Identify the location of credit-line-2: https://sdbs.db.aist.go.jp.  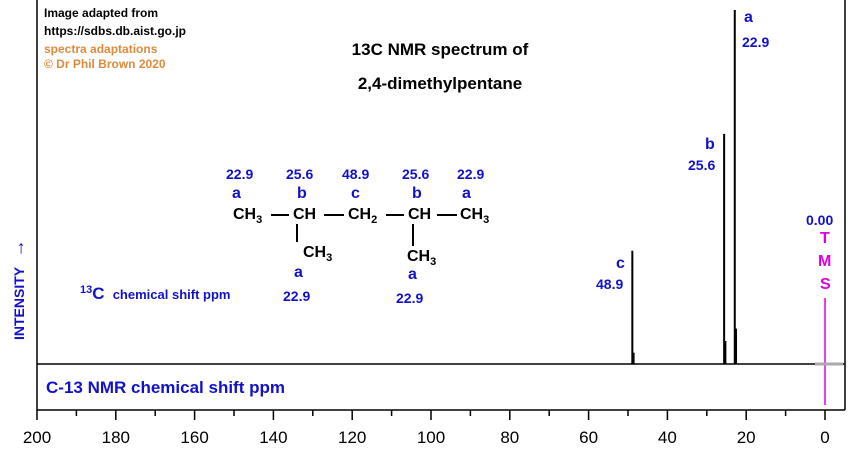
(115, 31).